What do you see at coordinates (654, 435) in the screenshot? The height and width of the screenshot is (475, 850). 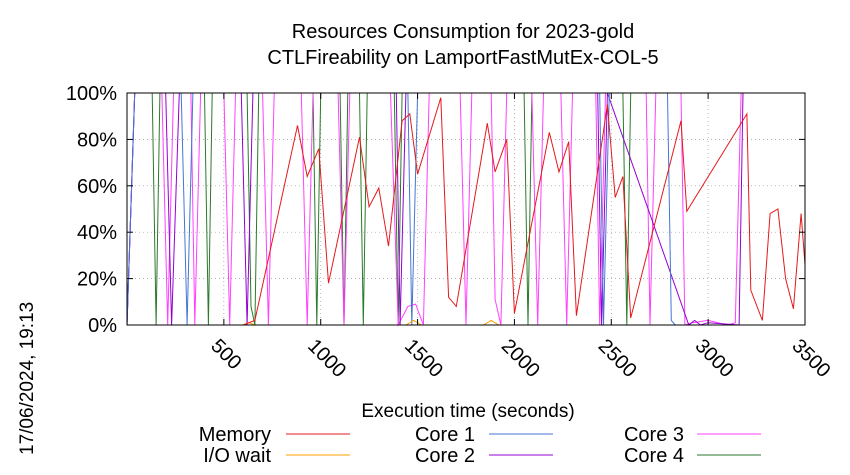 I see `legend-label: Core 3` at bounding box center [654, 435].